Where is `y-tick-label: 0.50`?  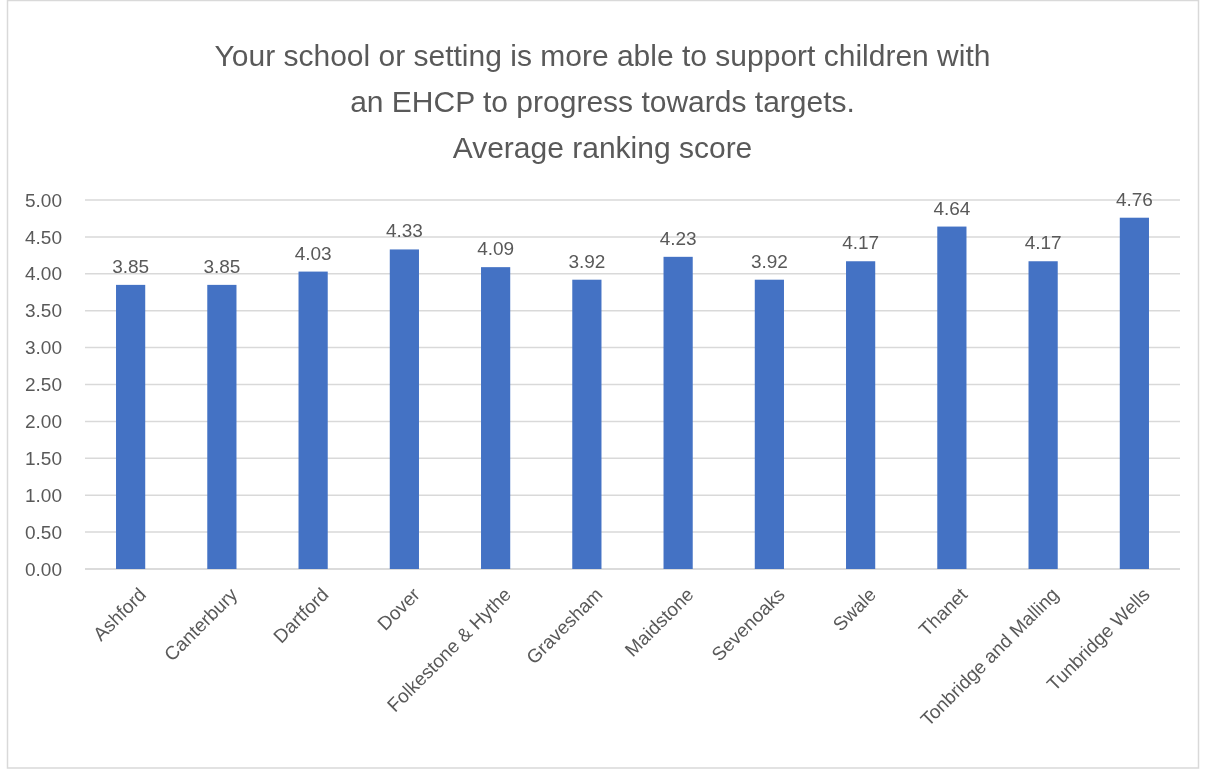 y-tick-label: 0.50 is located at coordinates (43, 532).